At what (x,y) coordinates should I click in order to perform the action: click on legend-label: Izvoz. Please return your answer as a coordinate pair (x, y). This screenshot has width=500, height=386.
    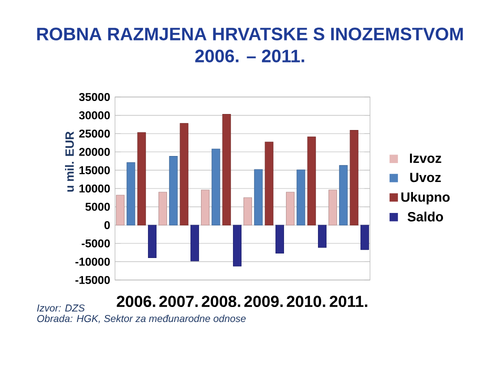
    Looking at the image, I should click on (426, 158).